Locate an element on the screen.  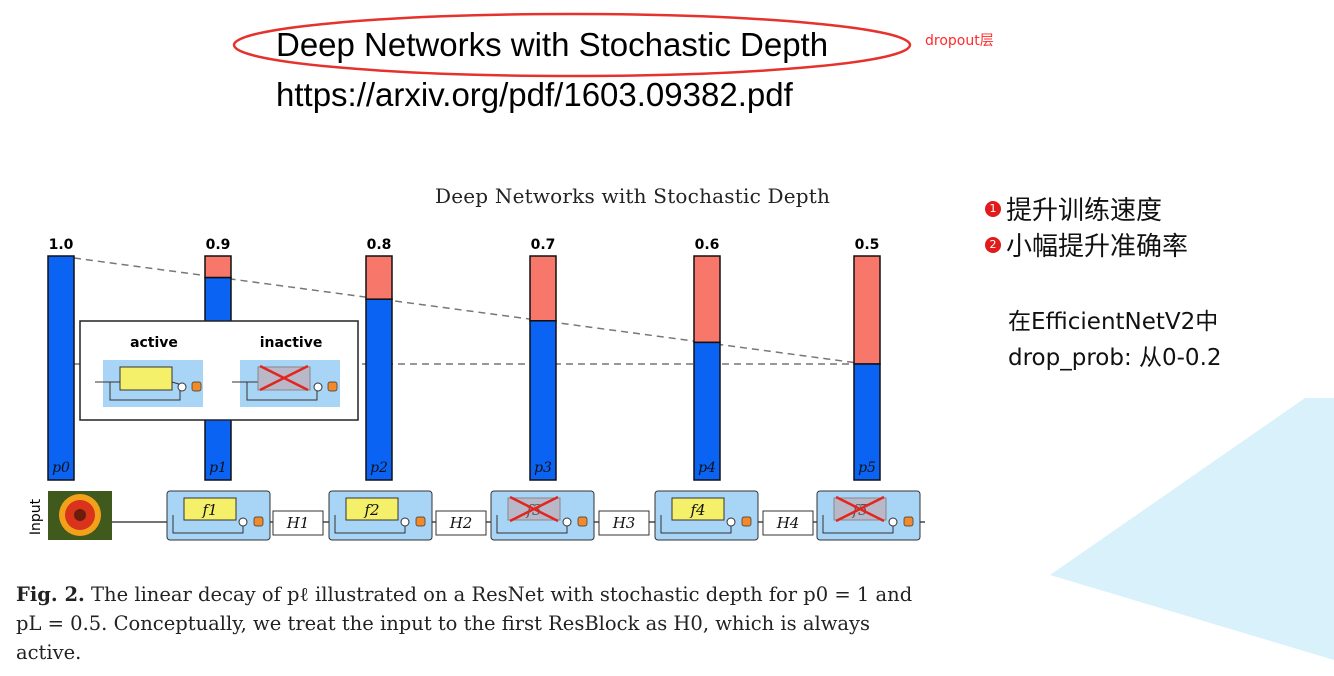
legend-active-label: active is located at coordinates (154, 343).